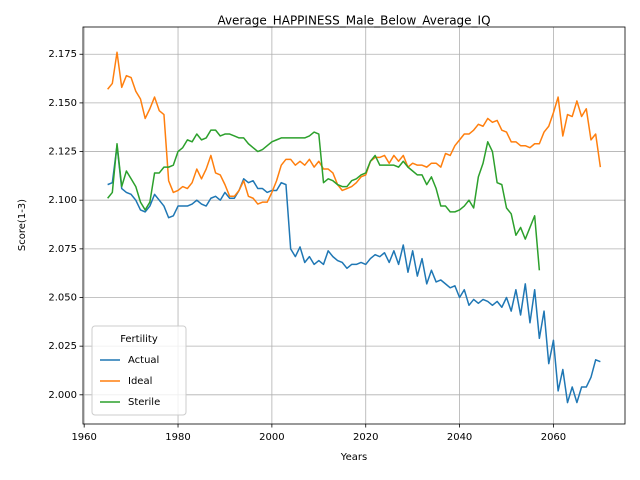 The height and width of the screenshot is (480, 640). I want to click on y-tick-label: 2.125, so click(62, 152).